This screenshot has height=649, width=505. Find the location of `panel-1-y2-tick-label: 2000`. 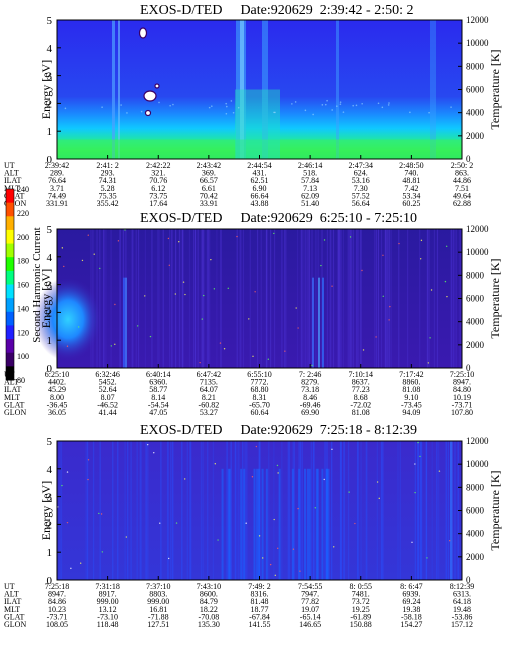

panel-1-y2-tick-label: 2000 is located at coordinates (475, 136).